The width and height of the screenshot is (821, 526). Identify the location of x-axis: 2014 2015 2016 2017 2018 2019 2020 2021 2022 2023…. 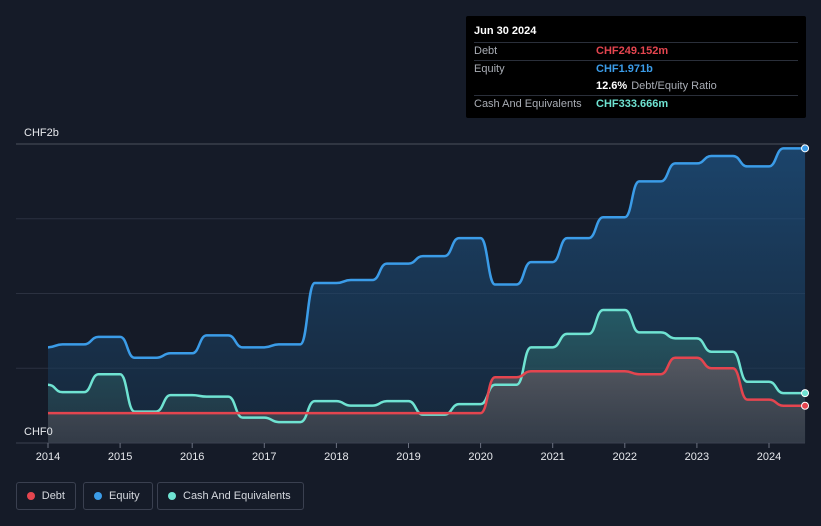
(410, 452).